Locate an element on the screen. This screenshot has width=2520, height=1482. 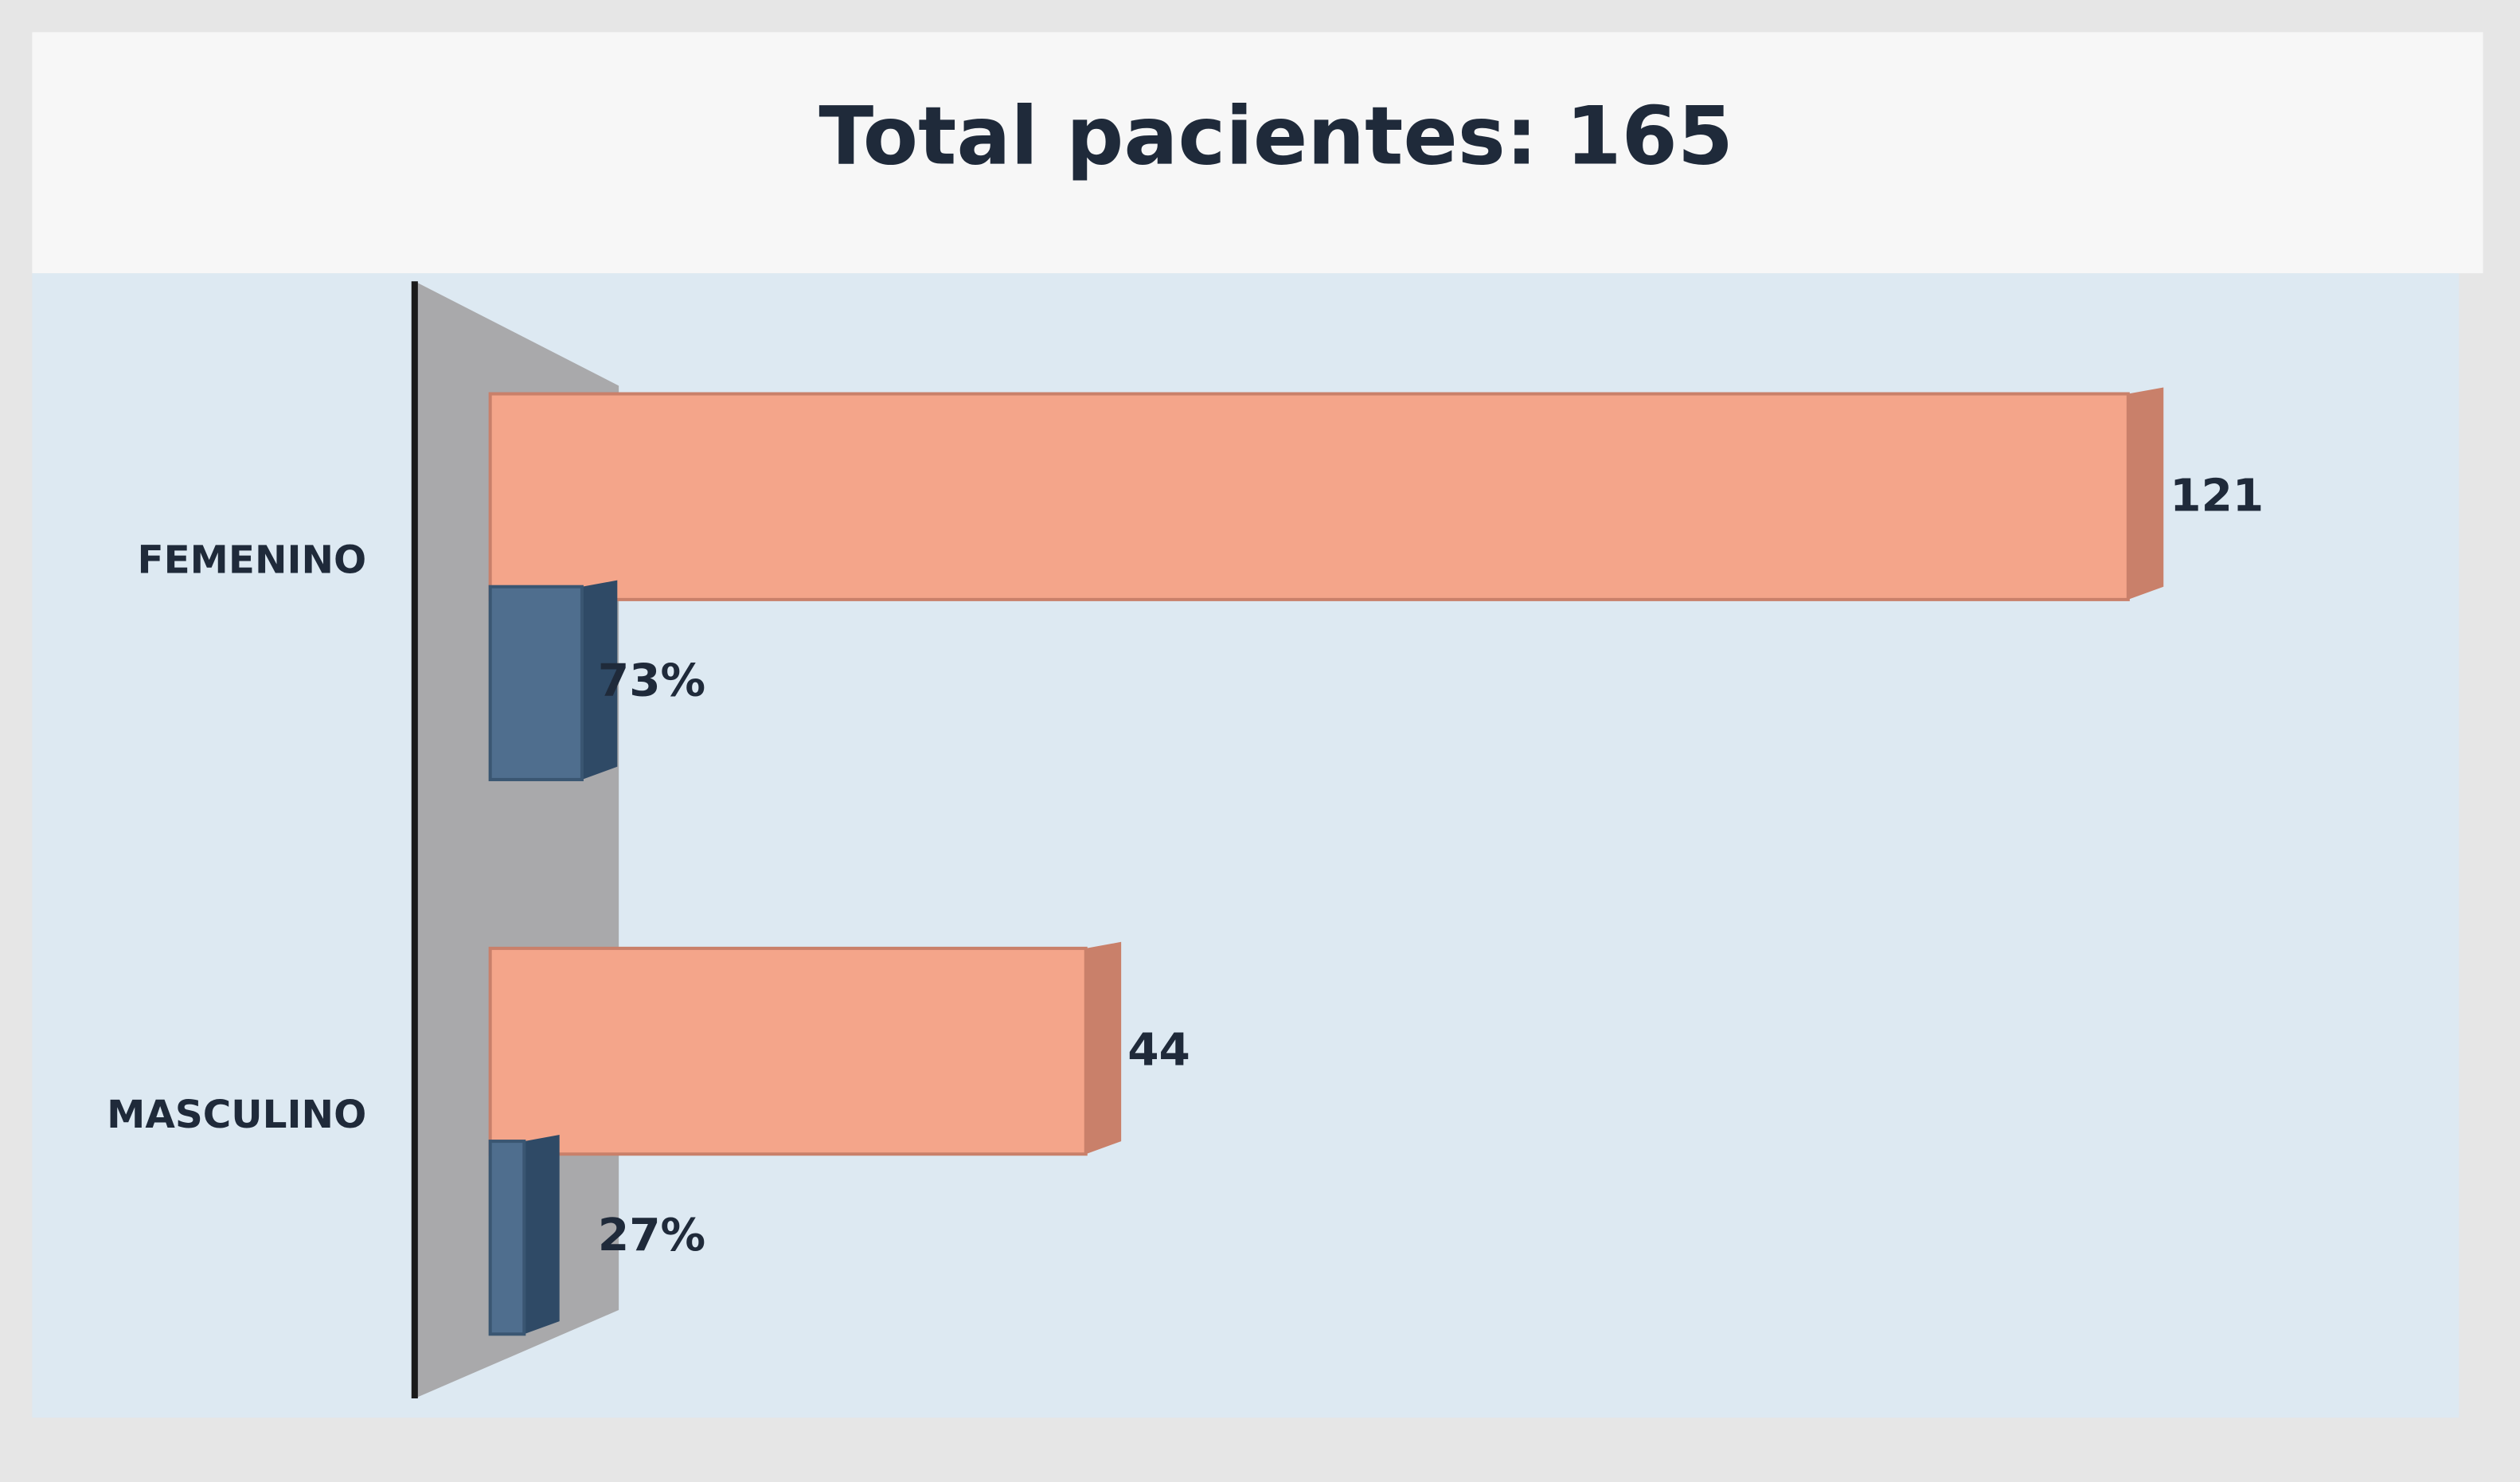
value-label: 73% is located at coordinates (651, 680).